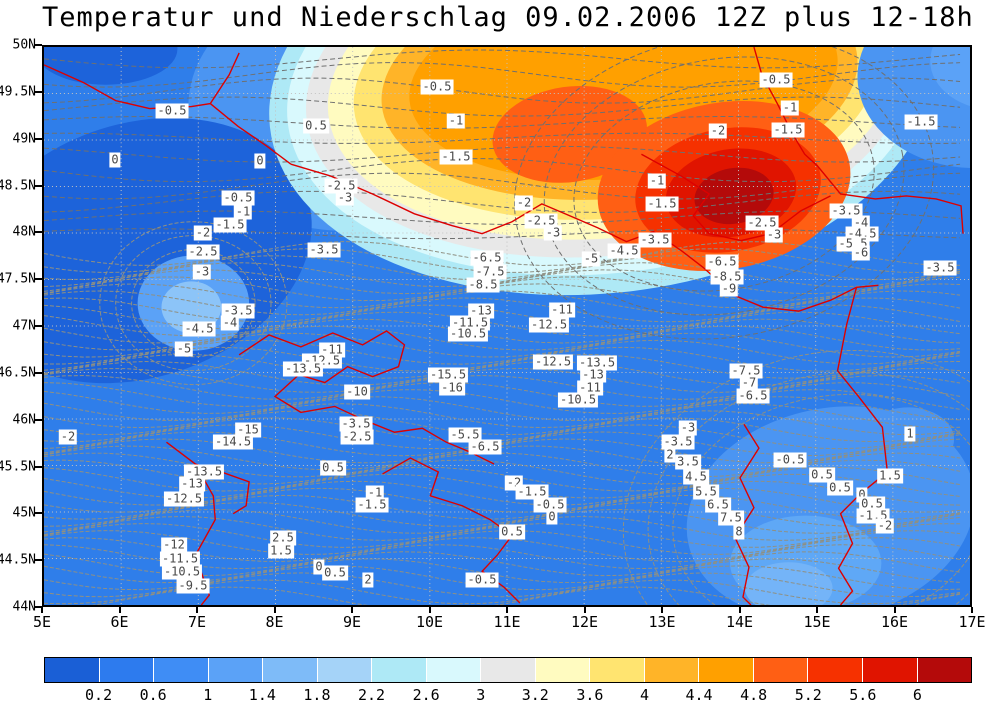 The height and width of the screenshot is (701, 992). Describe the element at coordinates (426, 693) in the screenshot. I see `legend-tick-label: 2.6` at that location.